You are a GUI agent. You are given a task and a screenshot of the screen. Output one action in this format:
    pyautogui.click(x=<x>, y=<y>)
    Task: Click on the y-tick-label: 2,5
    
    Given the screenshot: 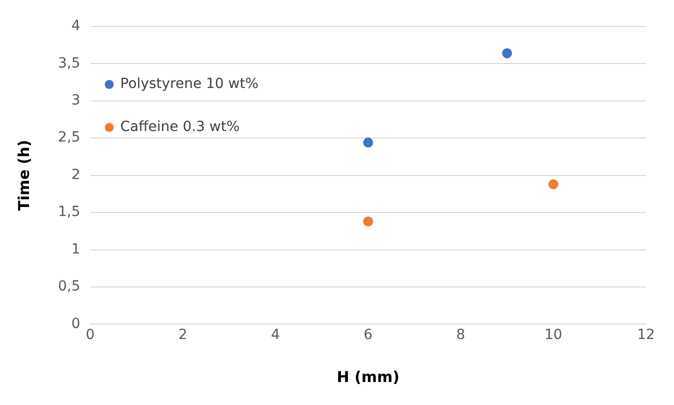 What is the action you would take?
    pyautogui.click(x=69, y=138)
    